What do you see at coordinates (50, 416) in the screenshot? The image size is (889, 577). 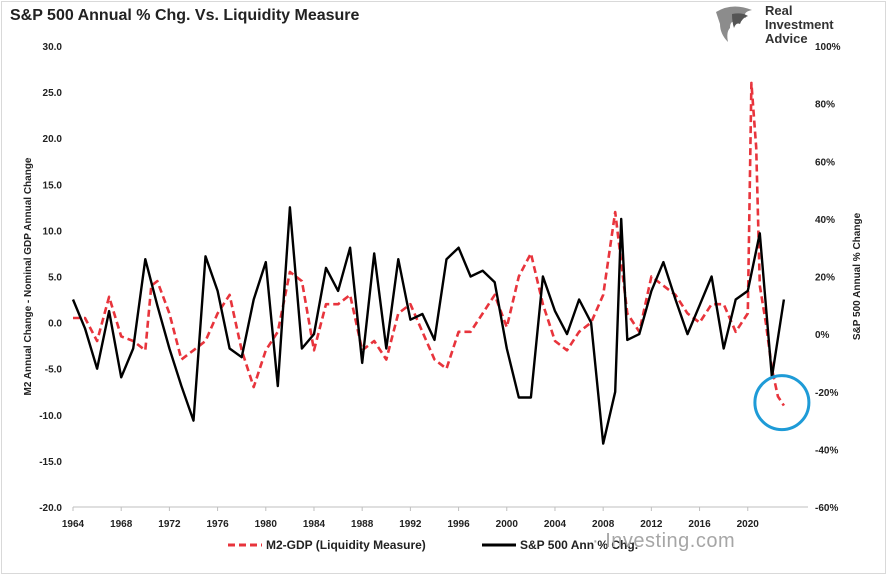 I see `left-tick-label: -10.0` at bounding box center [50, 416].